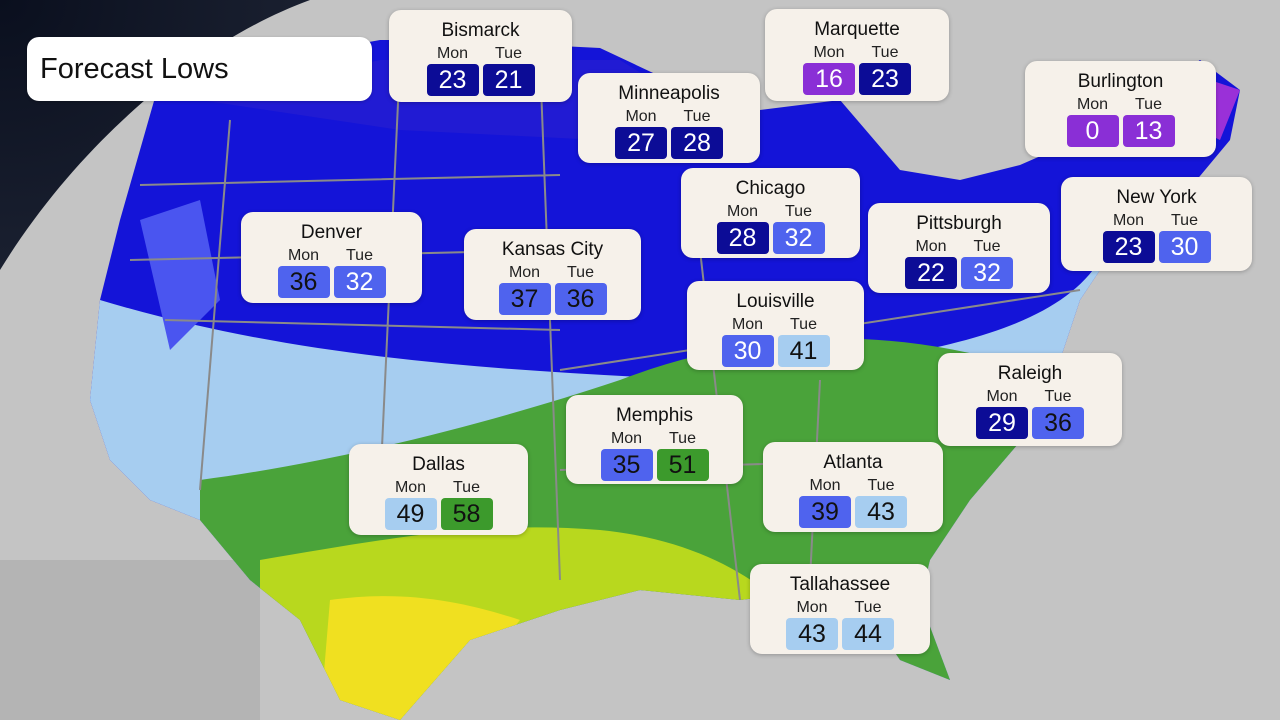 The image size is (1280, 720). What do you see at coordinates (654, 415) in the screenshot?
I see `city-name: Memphis` at bounding box center [654, 415].